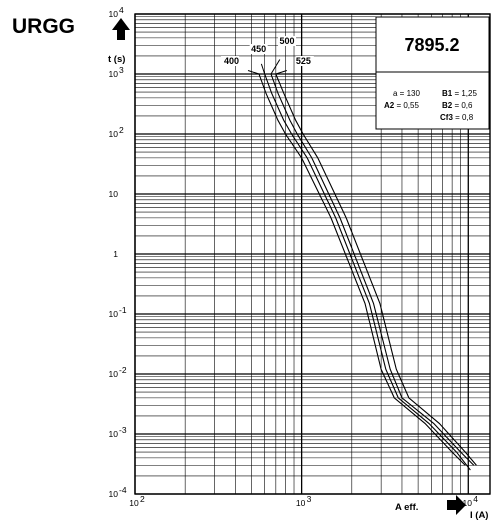 The width and height of the screenshot is (499, 527). What do you see at coordinates (431, 45) in the screenshot?
I see `curve-code: 7895.2` at bounding box center [431, 45].